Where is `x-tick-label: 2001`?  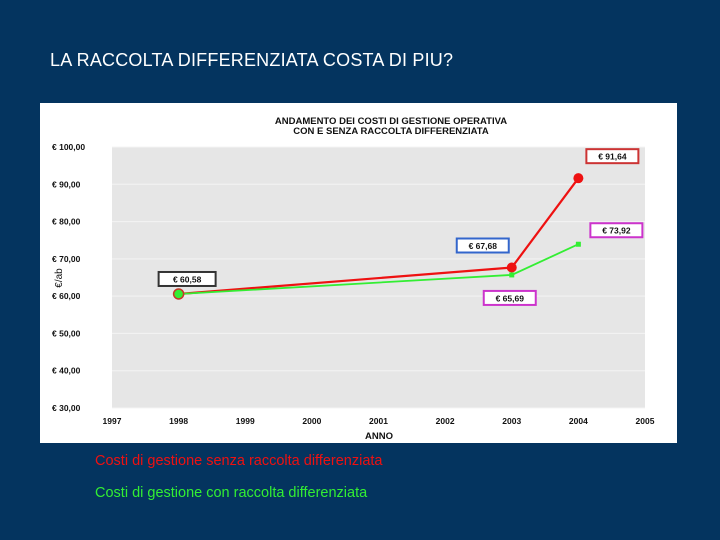 x-tick-label: 2001 is located at coordinates (378, 421).